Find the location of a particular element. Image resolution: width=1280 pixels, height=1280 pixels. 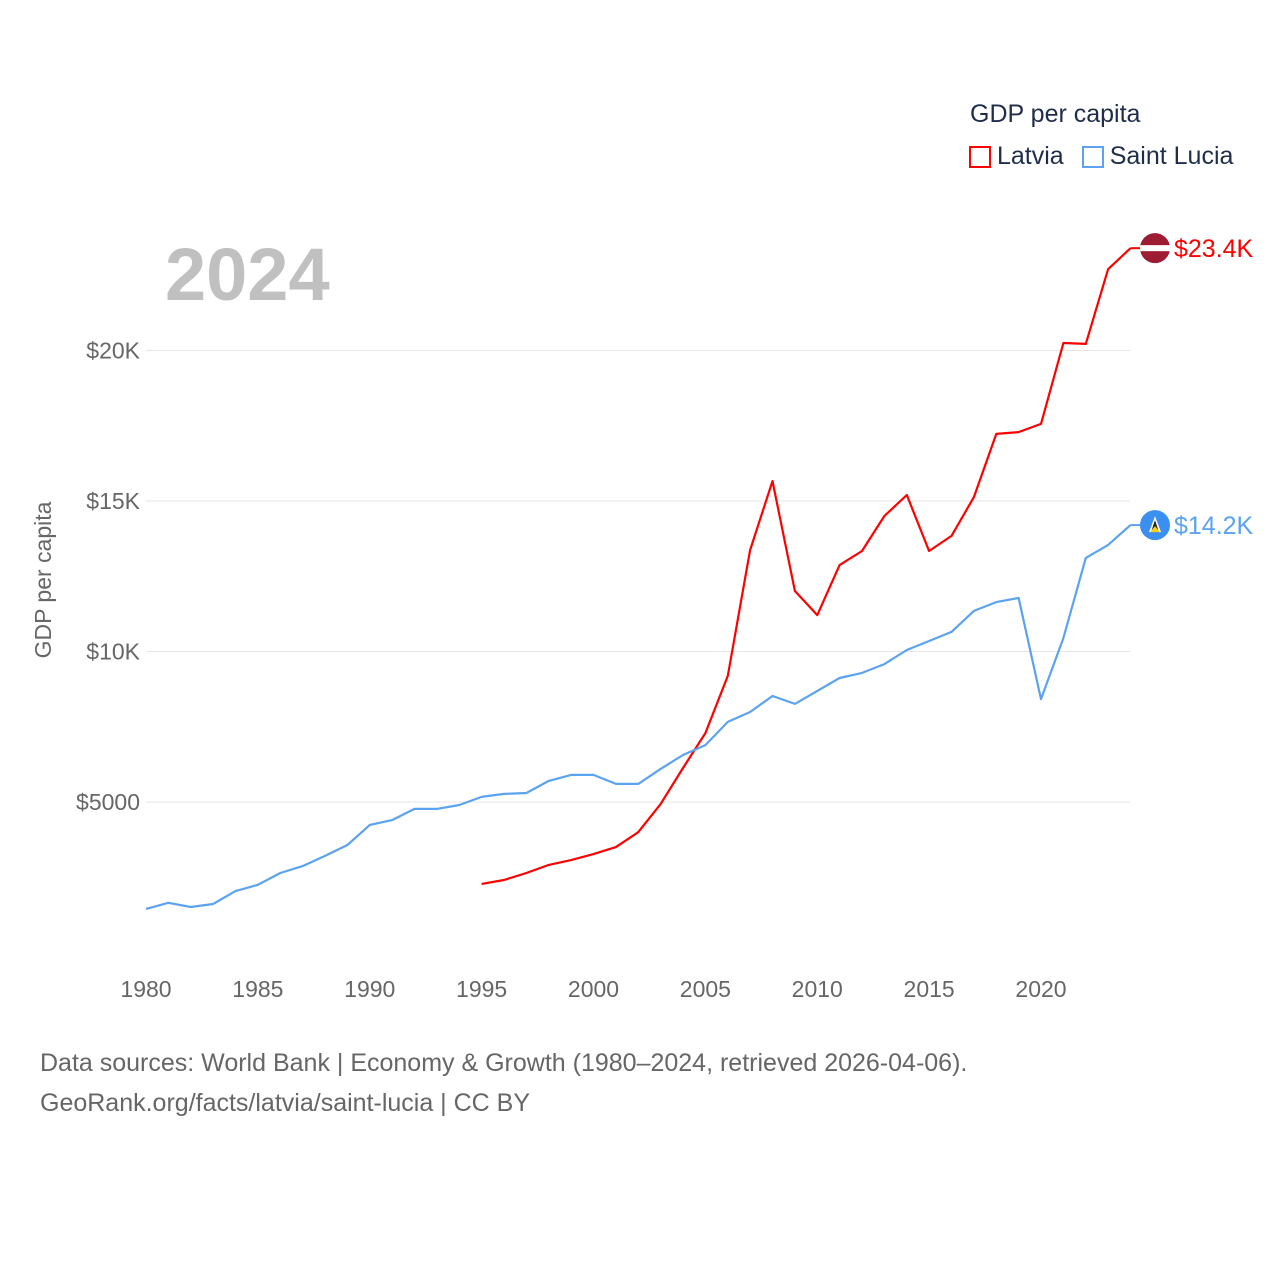

legend-label-latvia: Latvia is located at coordinates (1030, 156).